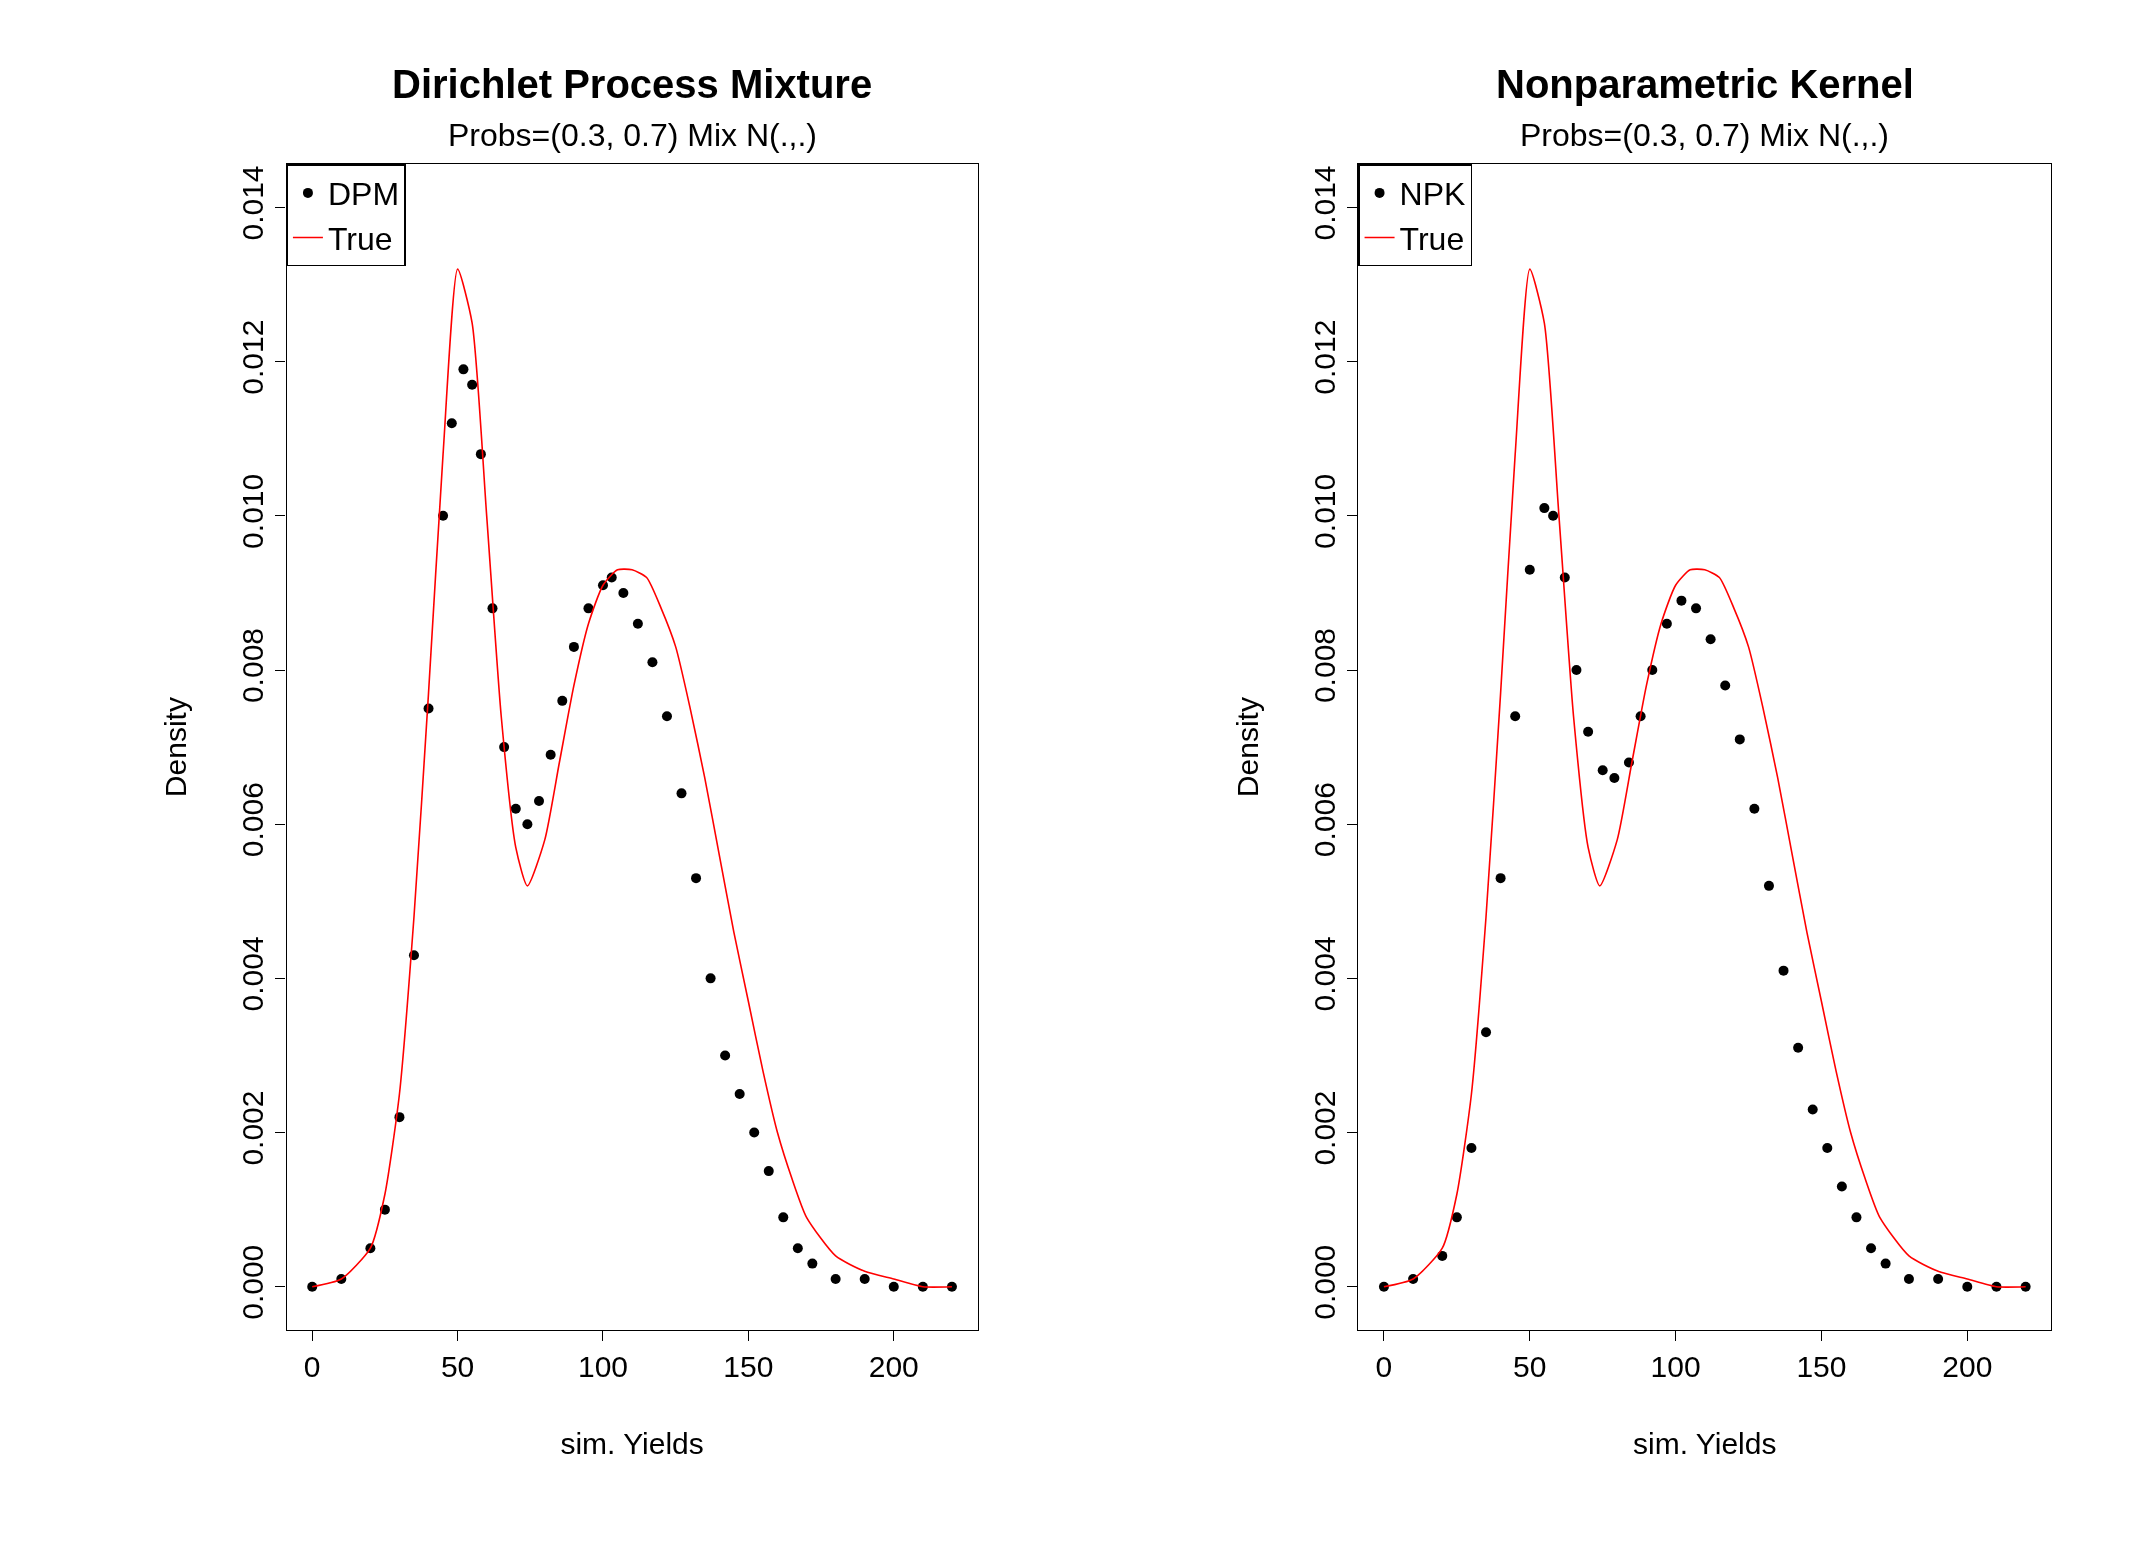 Image resolution: width=2139 pixels, height=1550 pixels. Describe the element at coordinates (363, 194) in the screenshot. I see `legend-label: DPM` at that location.